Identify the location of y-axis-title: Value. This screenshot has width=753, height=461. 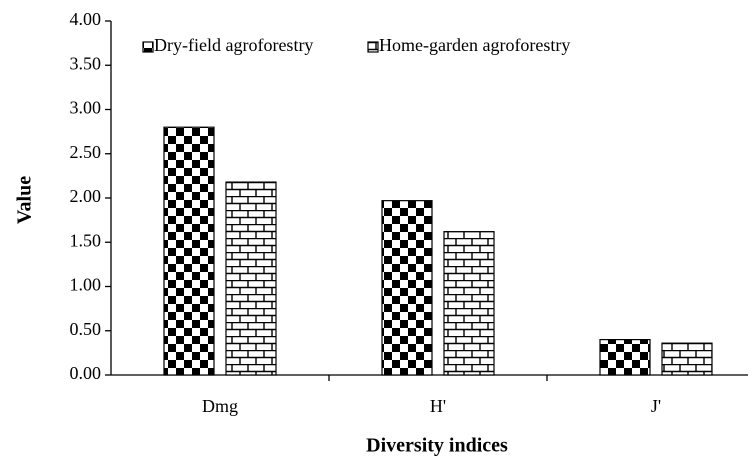
(25, 200).